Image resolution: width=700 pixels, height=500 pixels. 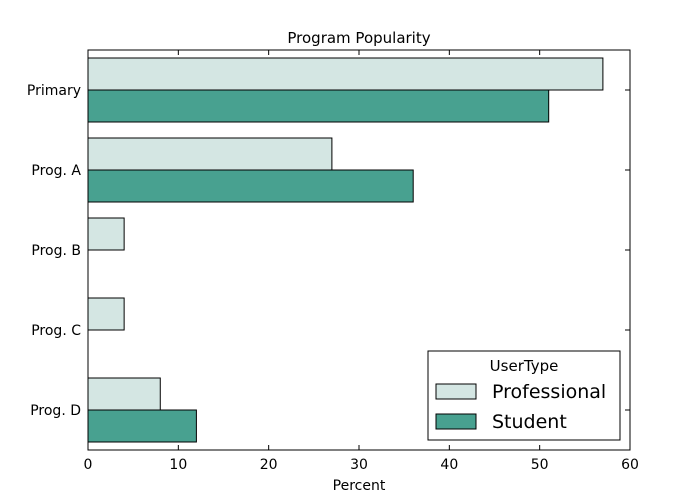 I want to click on y-tick-label: Primary, so click(x=54, y=91).